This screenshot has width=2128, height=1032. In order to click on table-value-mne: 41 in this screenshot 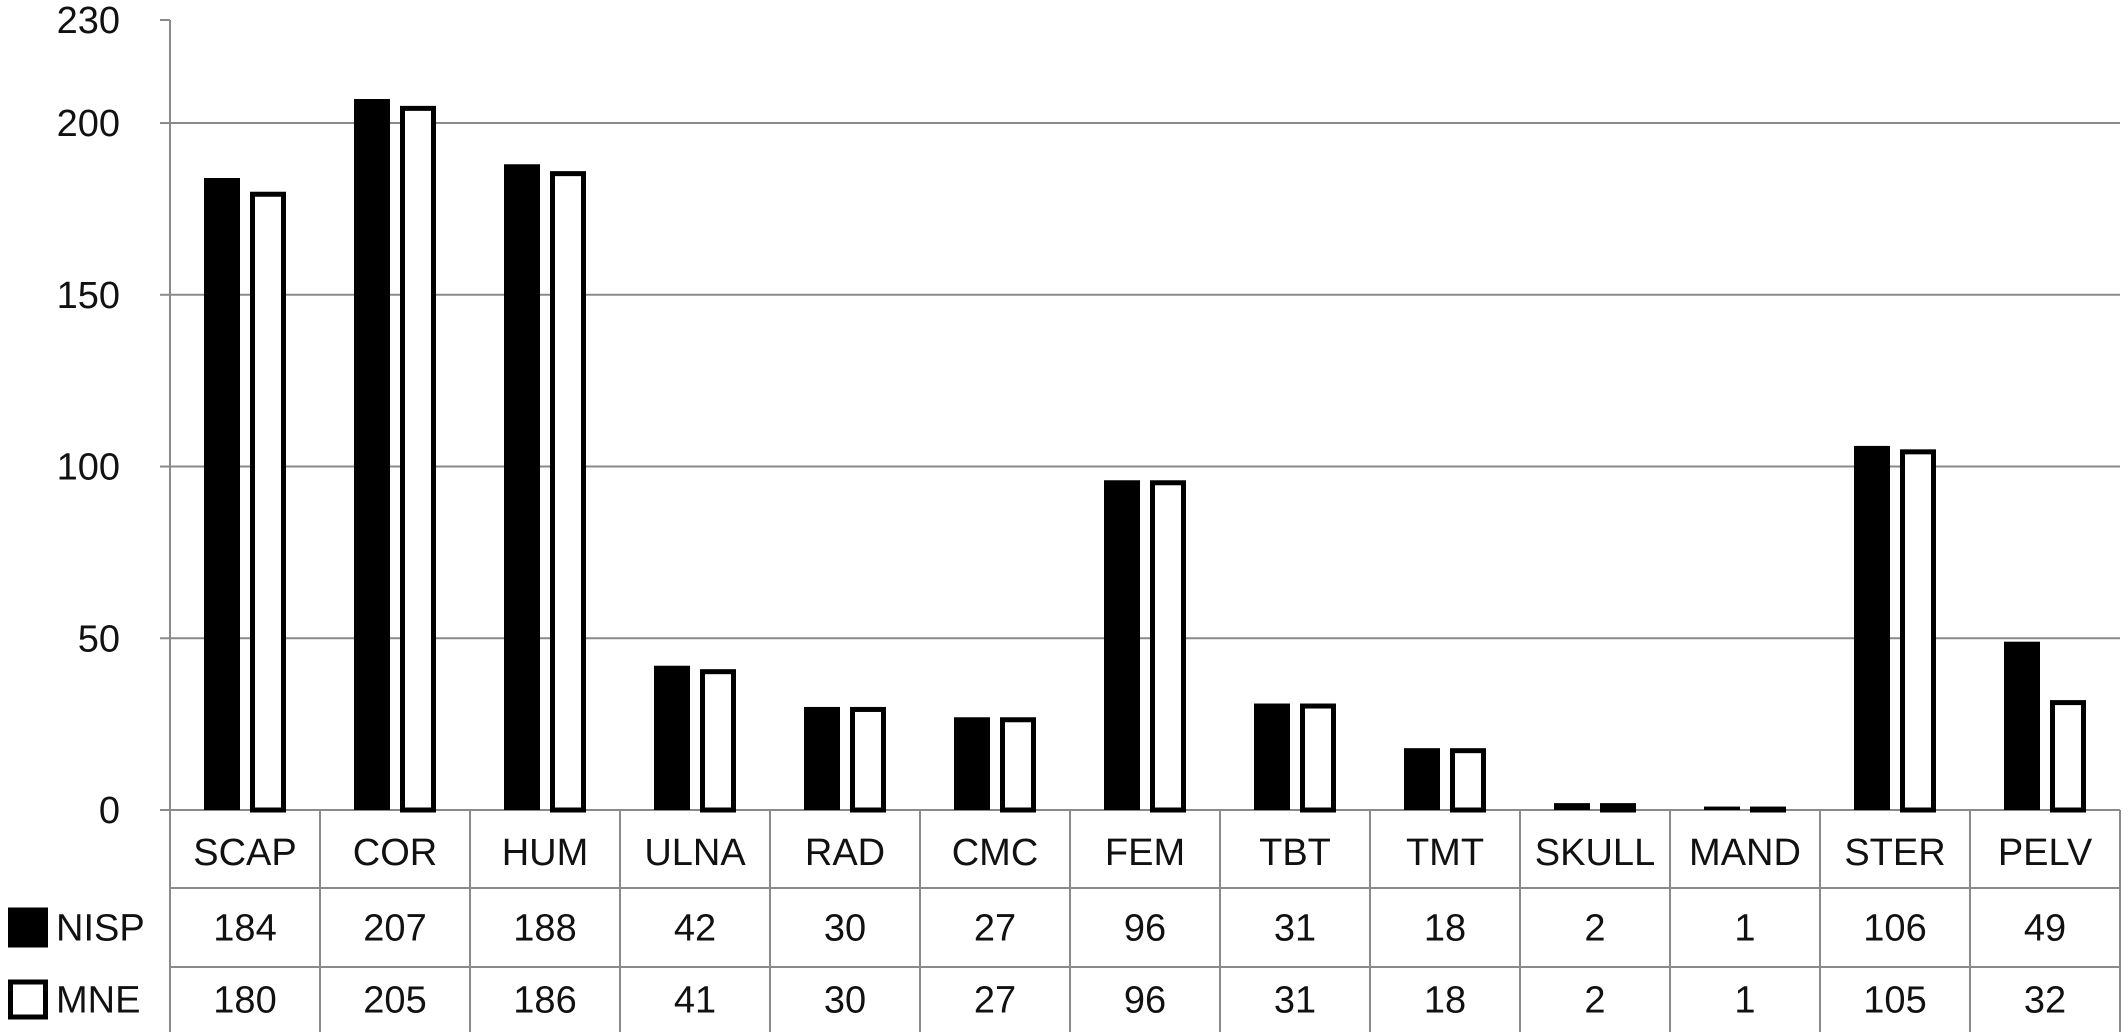, I will do `click(695, 1001)`.